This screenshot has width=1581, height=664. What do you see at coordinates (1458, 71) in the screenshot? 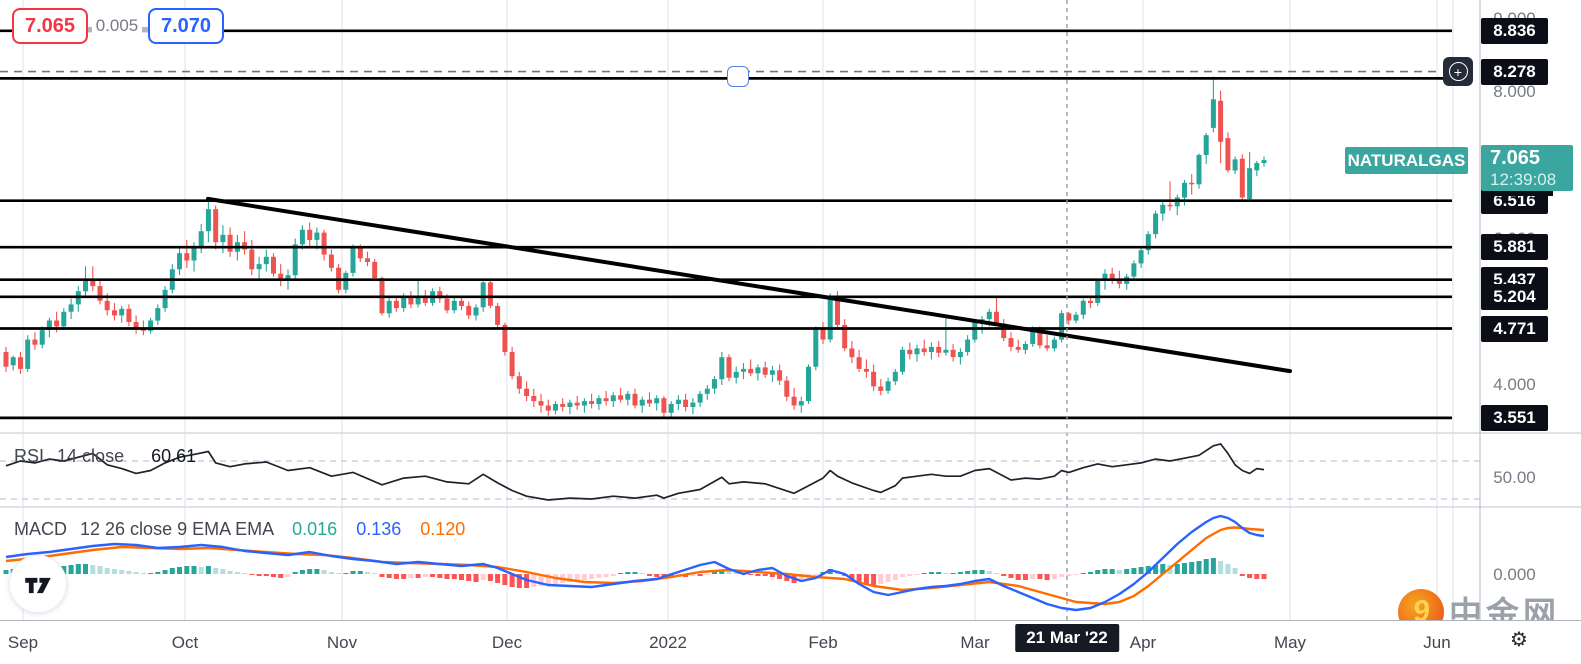
I see `add-alert-button: +` at bounding box center [1458, 71].